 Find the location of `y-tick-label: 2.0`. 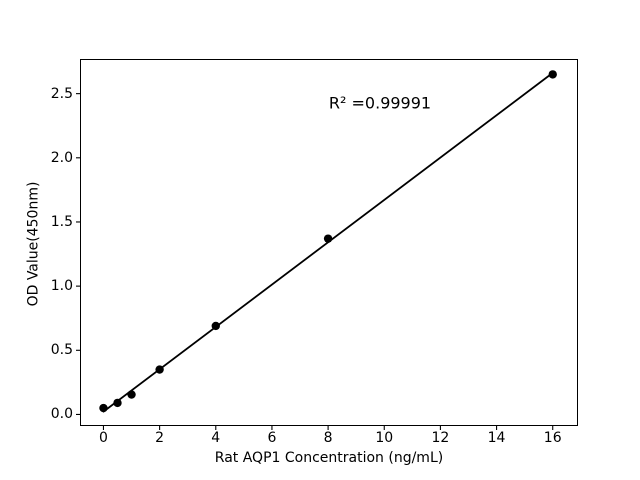

y-tick-label: 2.0 is located at coordinates (61, 157).